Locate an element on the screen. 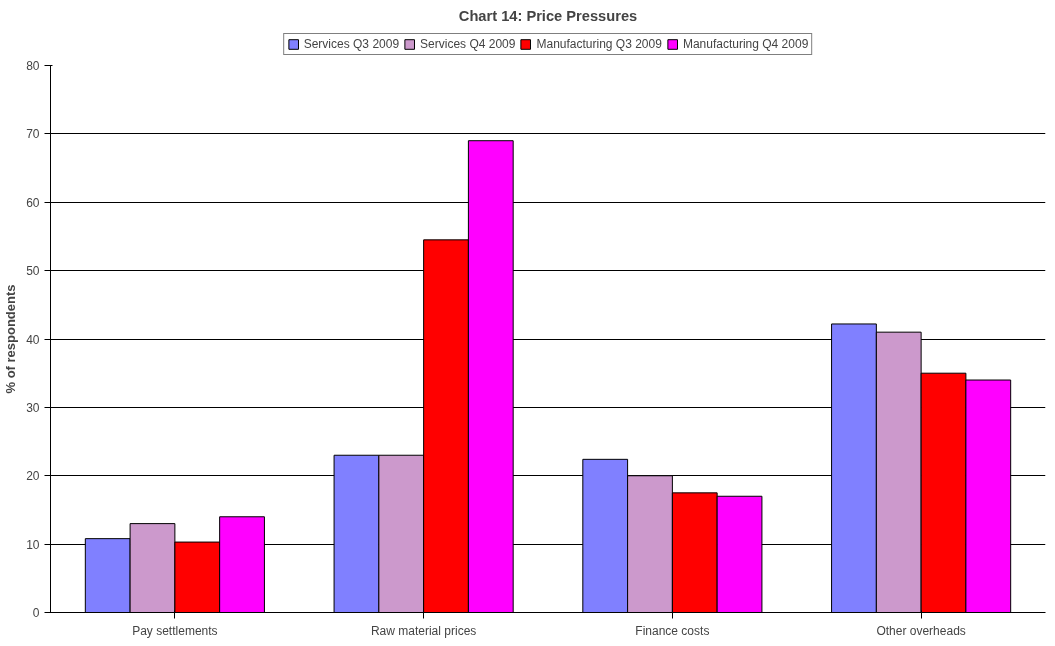 This screenshot has height=646, width=1055. legend-label: Manufacturing Q4 2009 is located at coordinates (745, 44).